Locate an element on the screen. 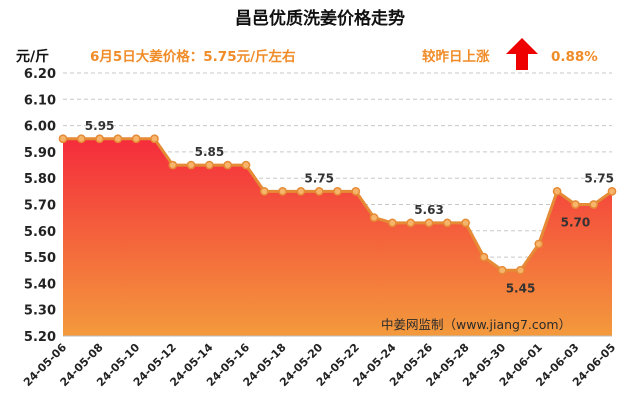  y-tick-label: 5.70 is located at coordinates (40, 206).